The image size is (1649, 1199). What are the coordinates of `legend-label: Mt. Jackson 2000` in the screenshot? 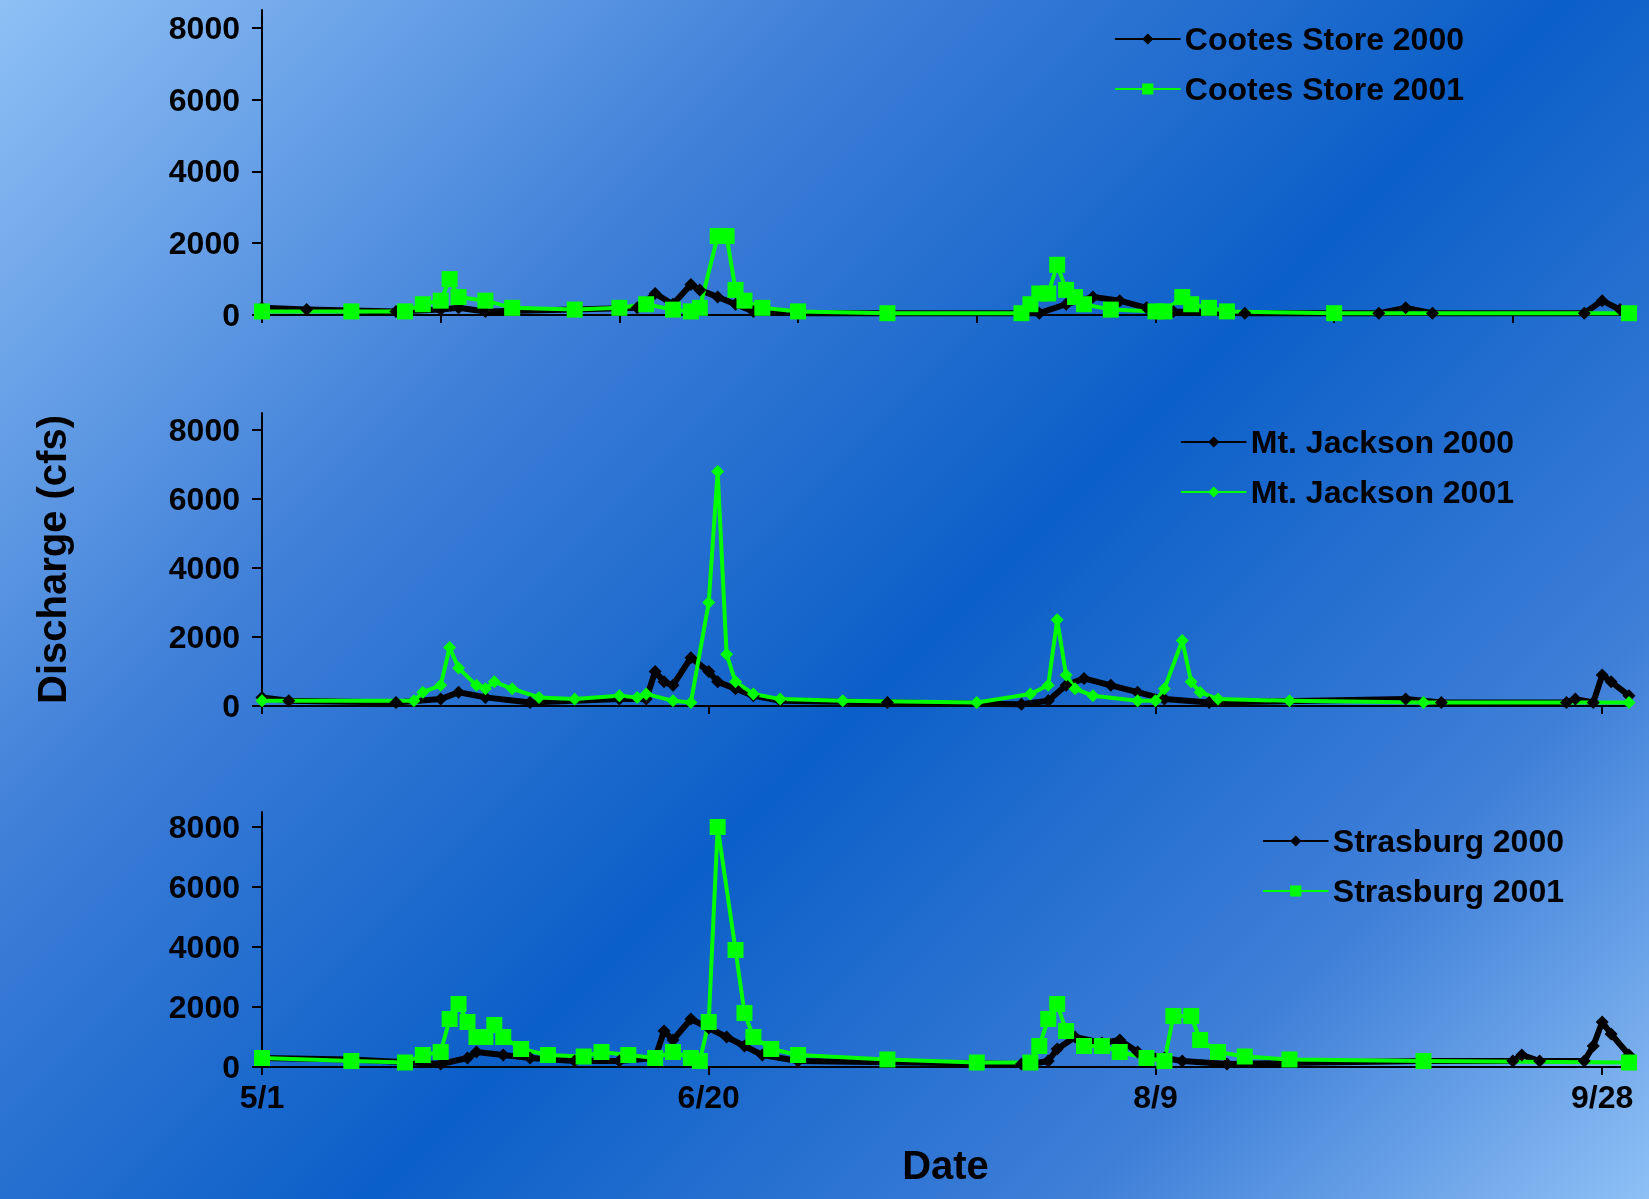 It's located at (1382, 442).